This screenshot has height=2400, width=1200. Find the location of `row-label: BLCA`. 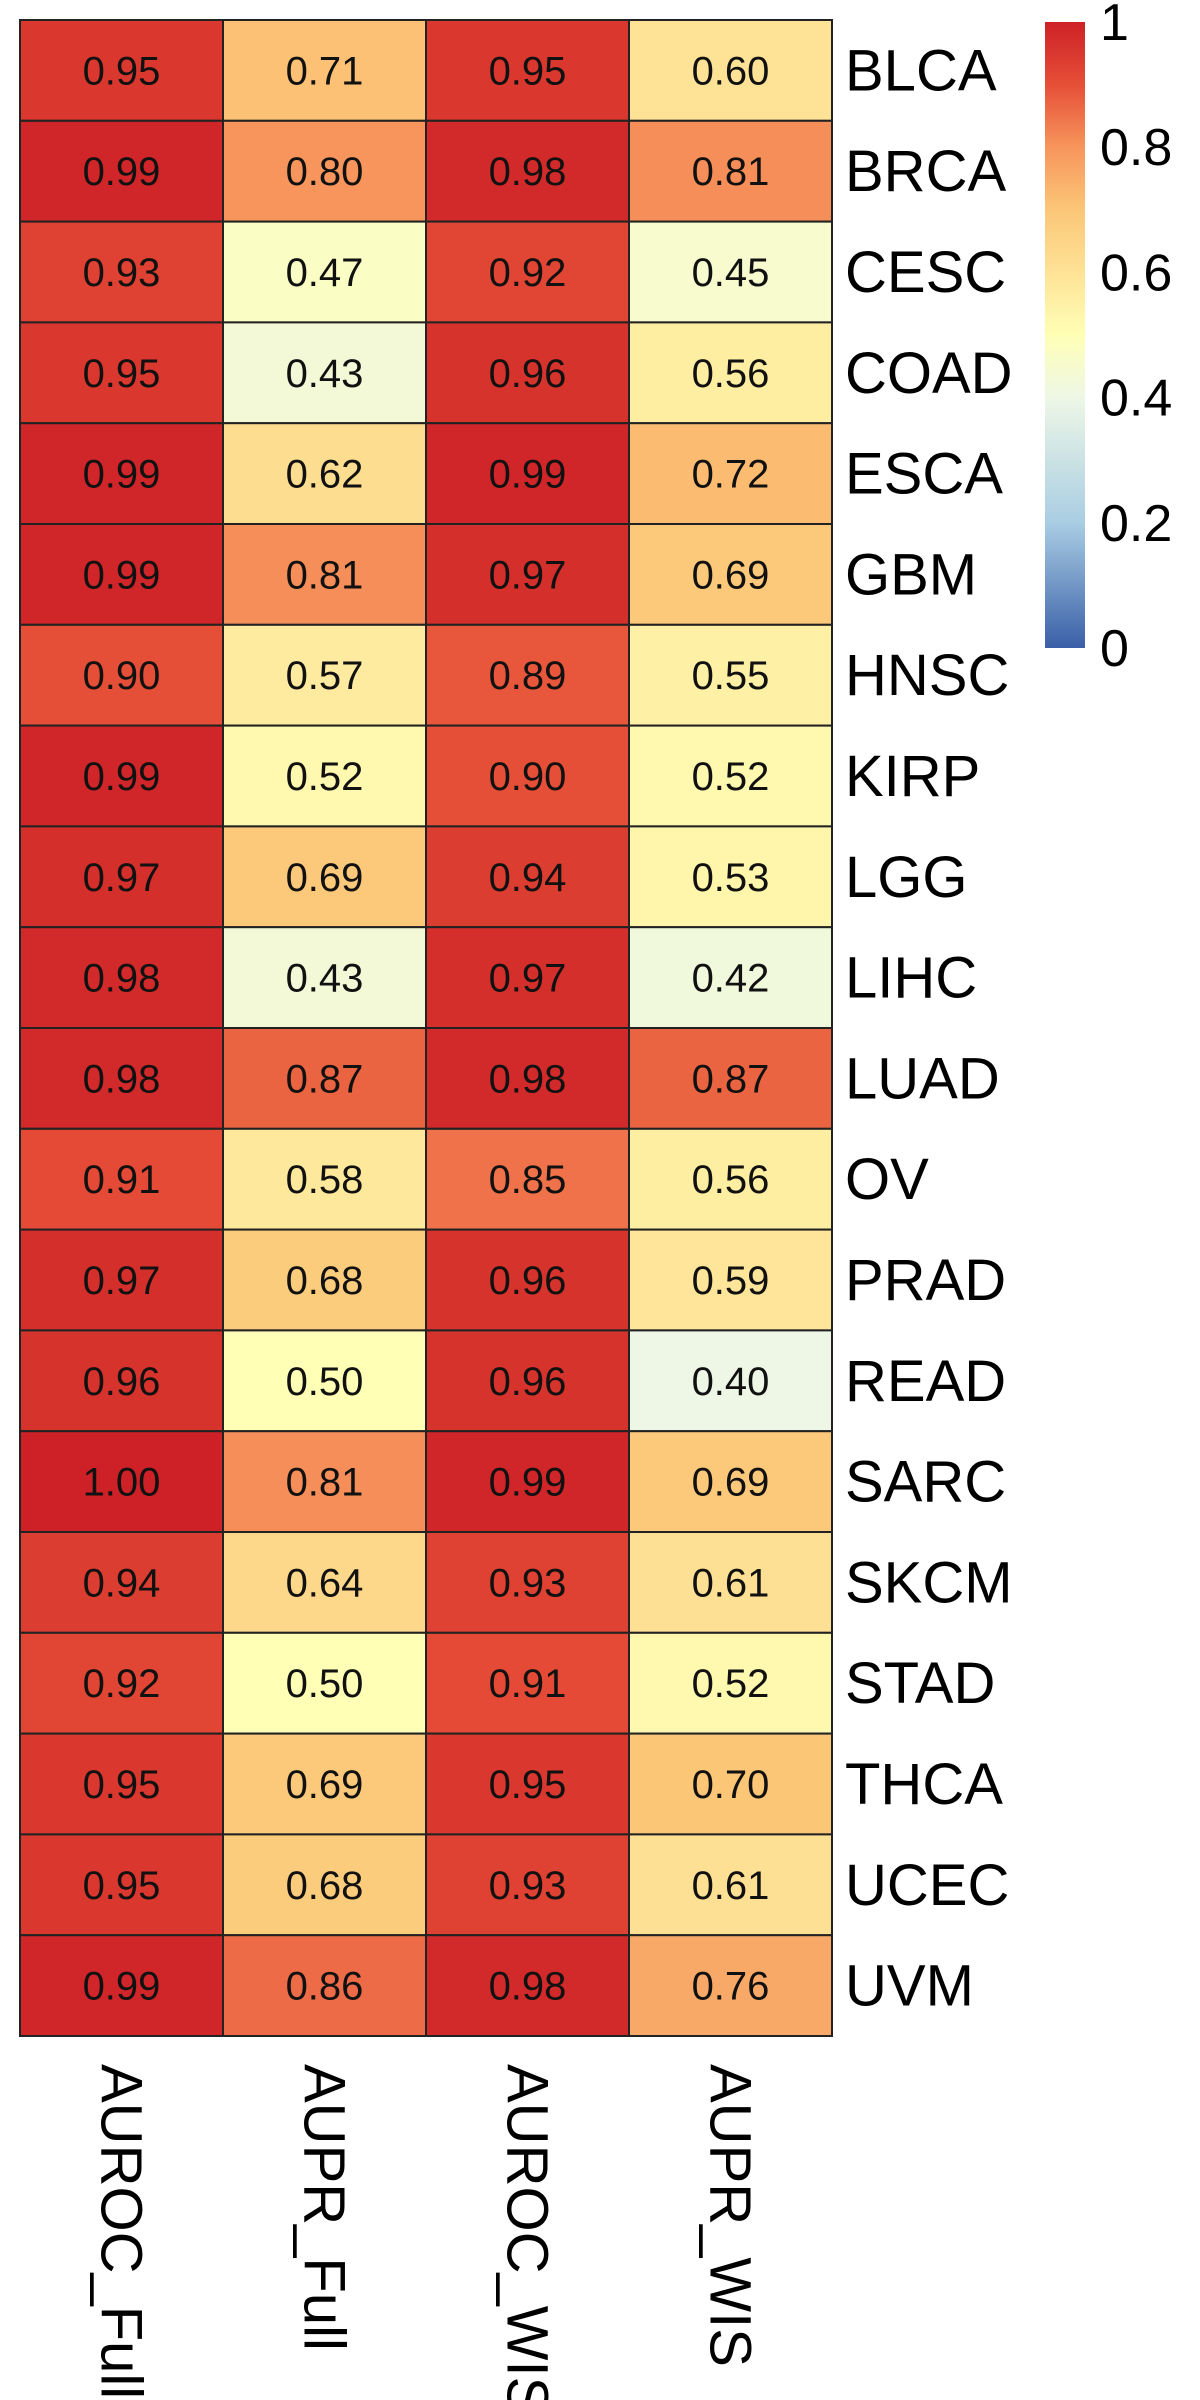

row-label: BLCA is located at coordinates (921, 70).